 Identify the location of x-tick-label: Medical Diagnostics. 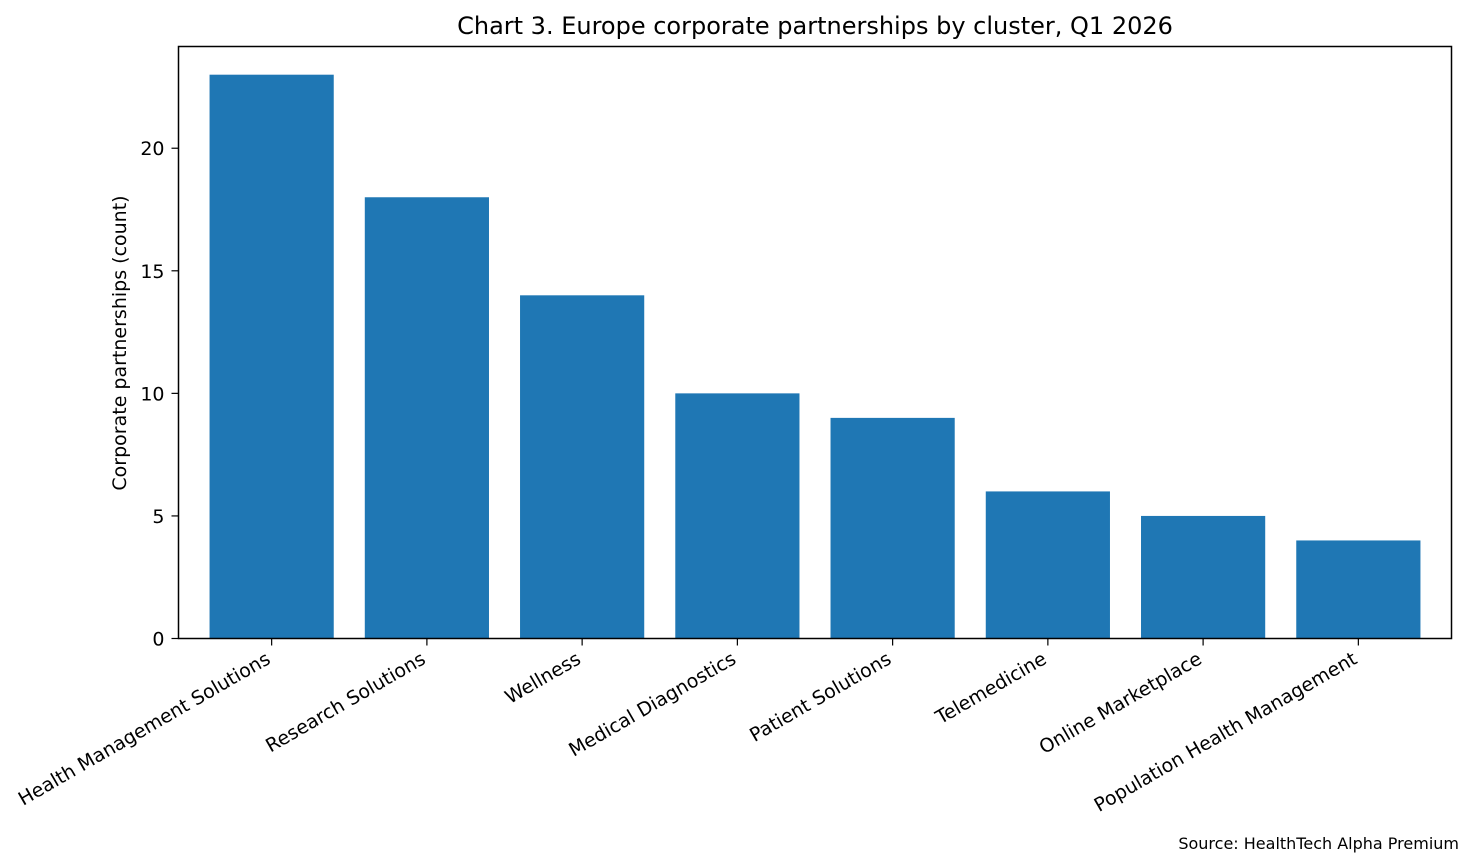
(652, 705).